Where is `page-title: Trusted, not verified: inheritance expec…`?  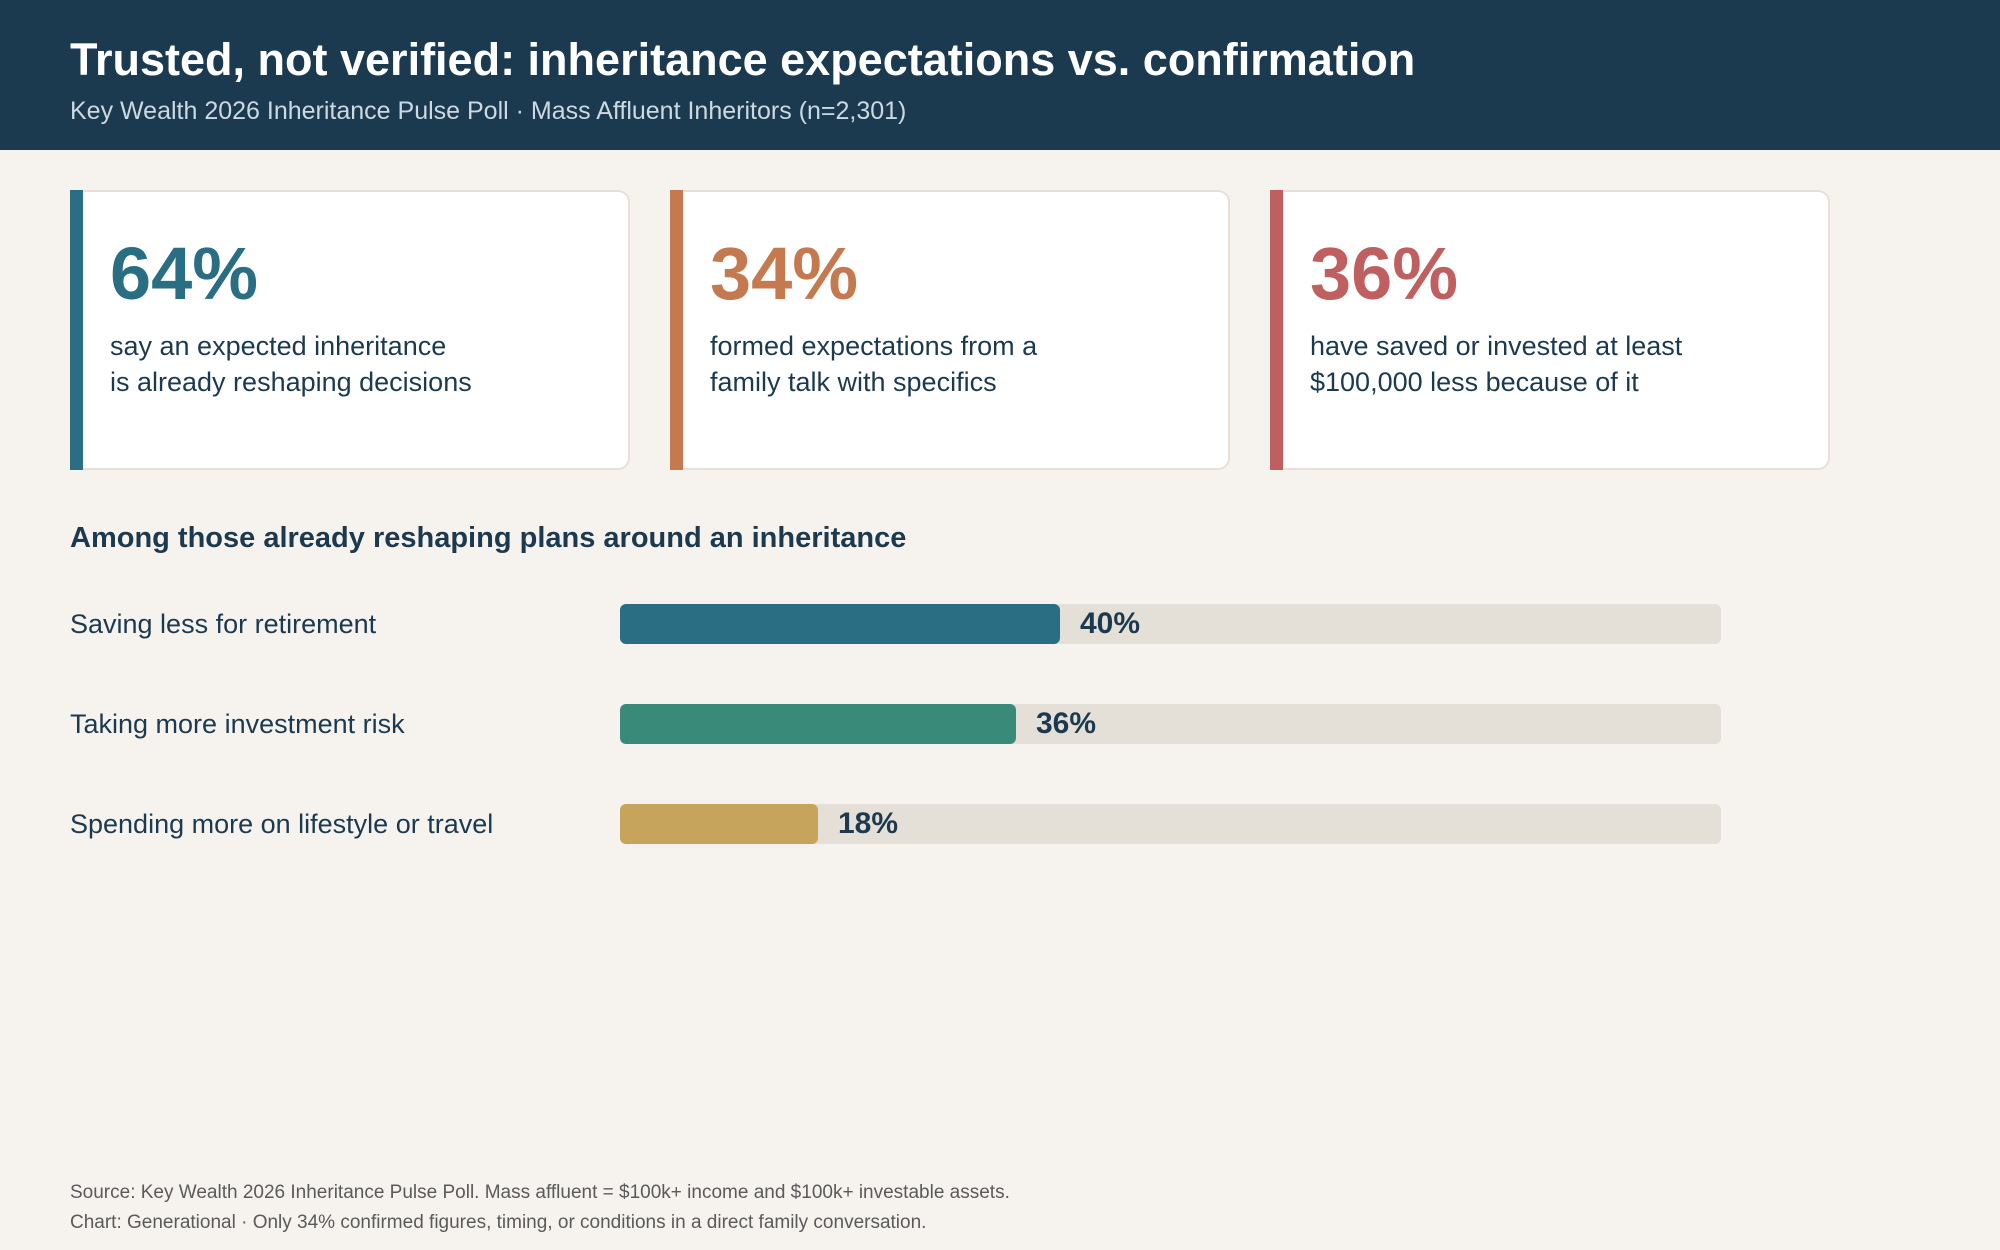 page-title: Trusted, not verified: inheritance expec… is located at coordinates (743, 59).